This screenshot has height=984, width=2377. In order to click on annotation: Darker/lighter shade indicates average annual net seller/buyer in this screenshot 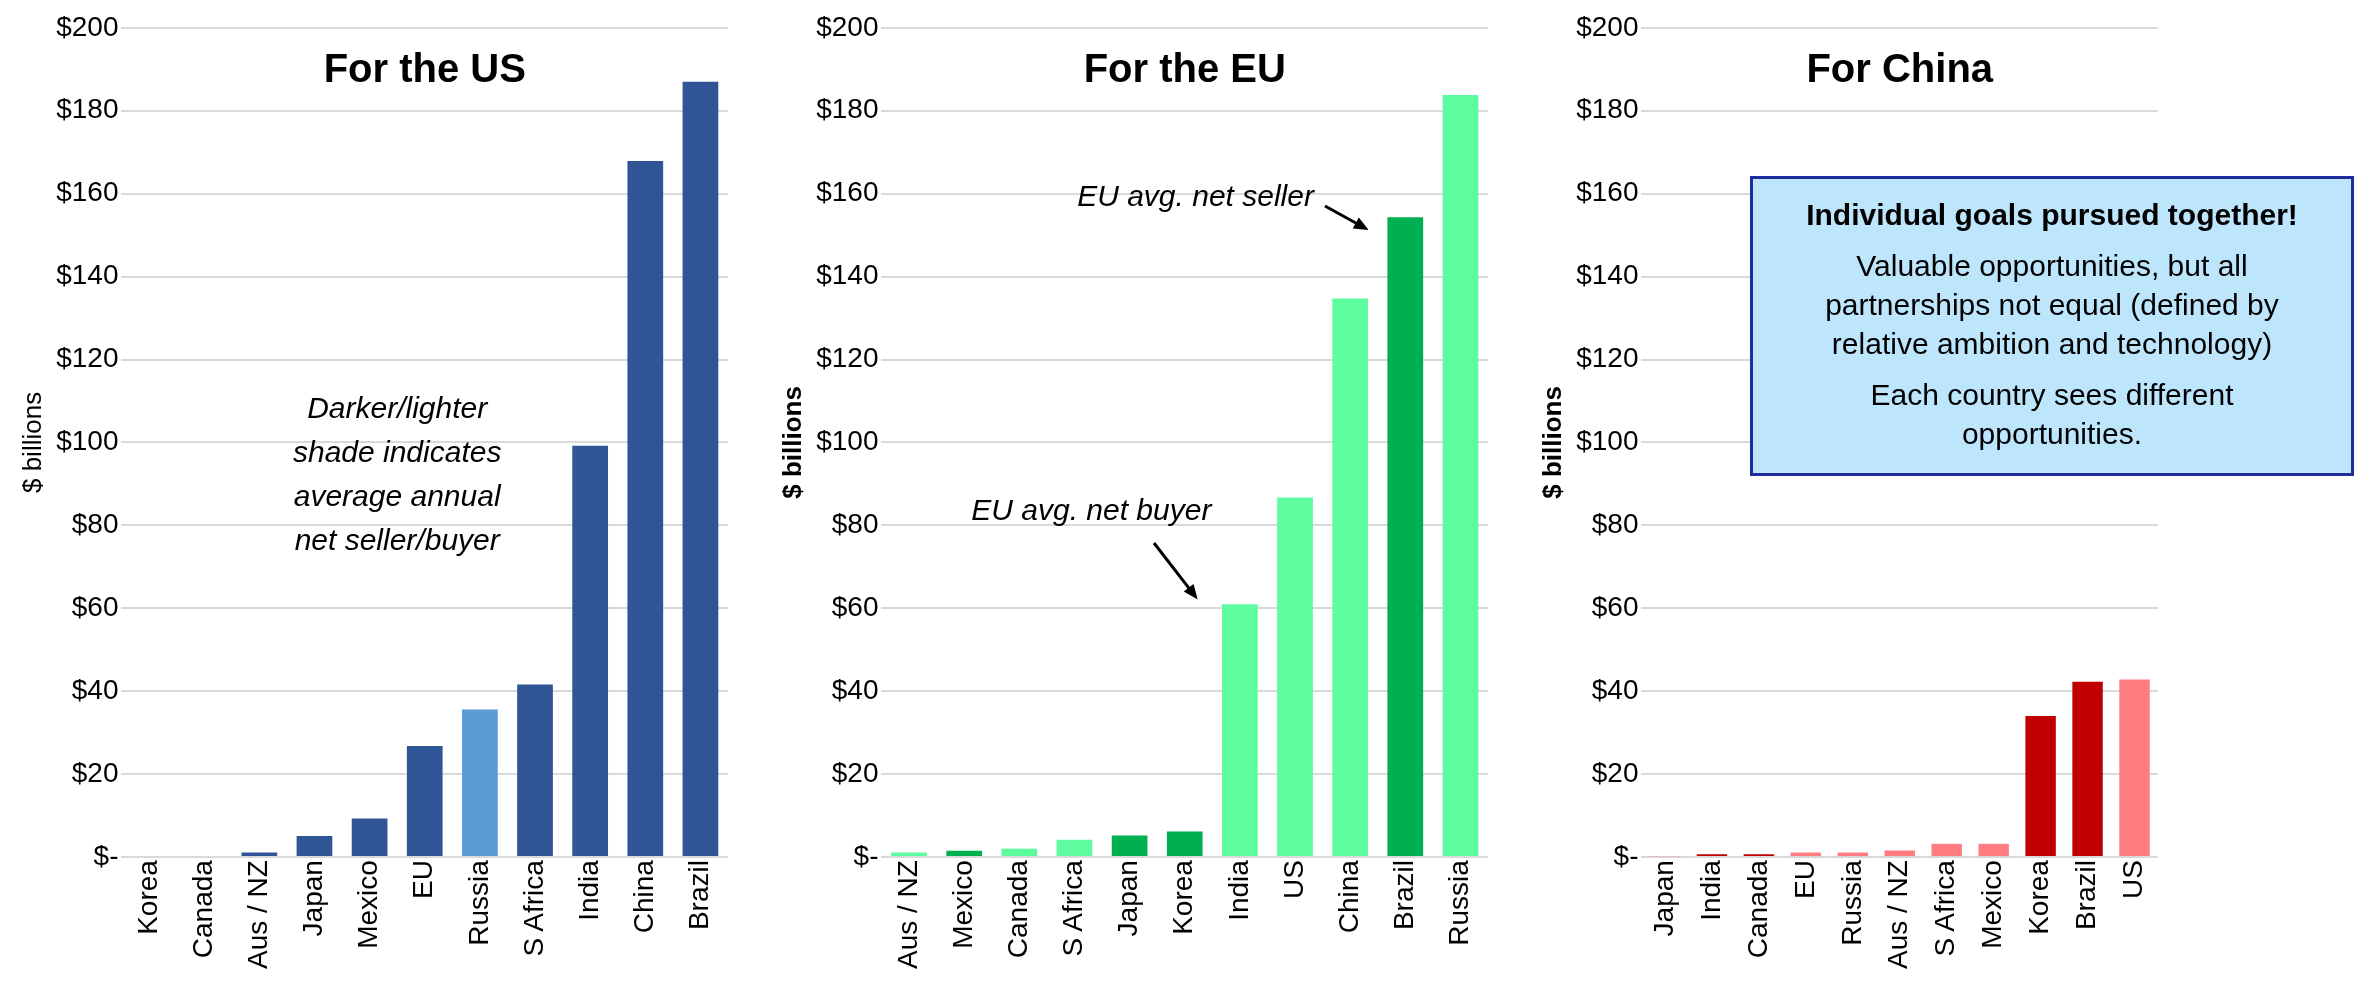, I will do `click(397, 473)`.